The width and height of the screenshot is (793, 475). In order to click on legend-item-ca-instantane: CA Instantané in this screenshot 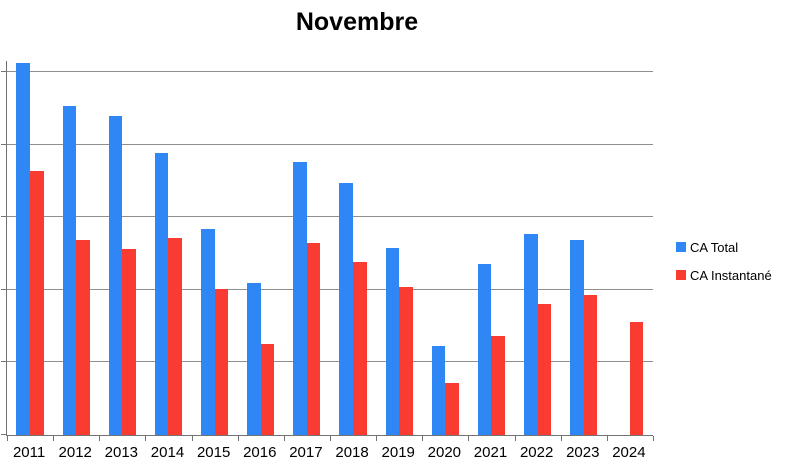, I will do `click(724, 275)`.